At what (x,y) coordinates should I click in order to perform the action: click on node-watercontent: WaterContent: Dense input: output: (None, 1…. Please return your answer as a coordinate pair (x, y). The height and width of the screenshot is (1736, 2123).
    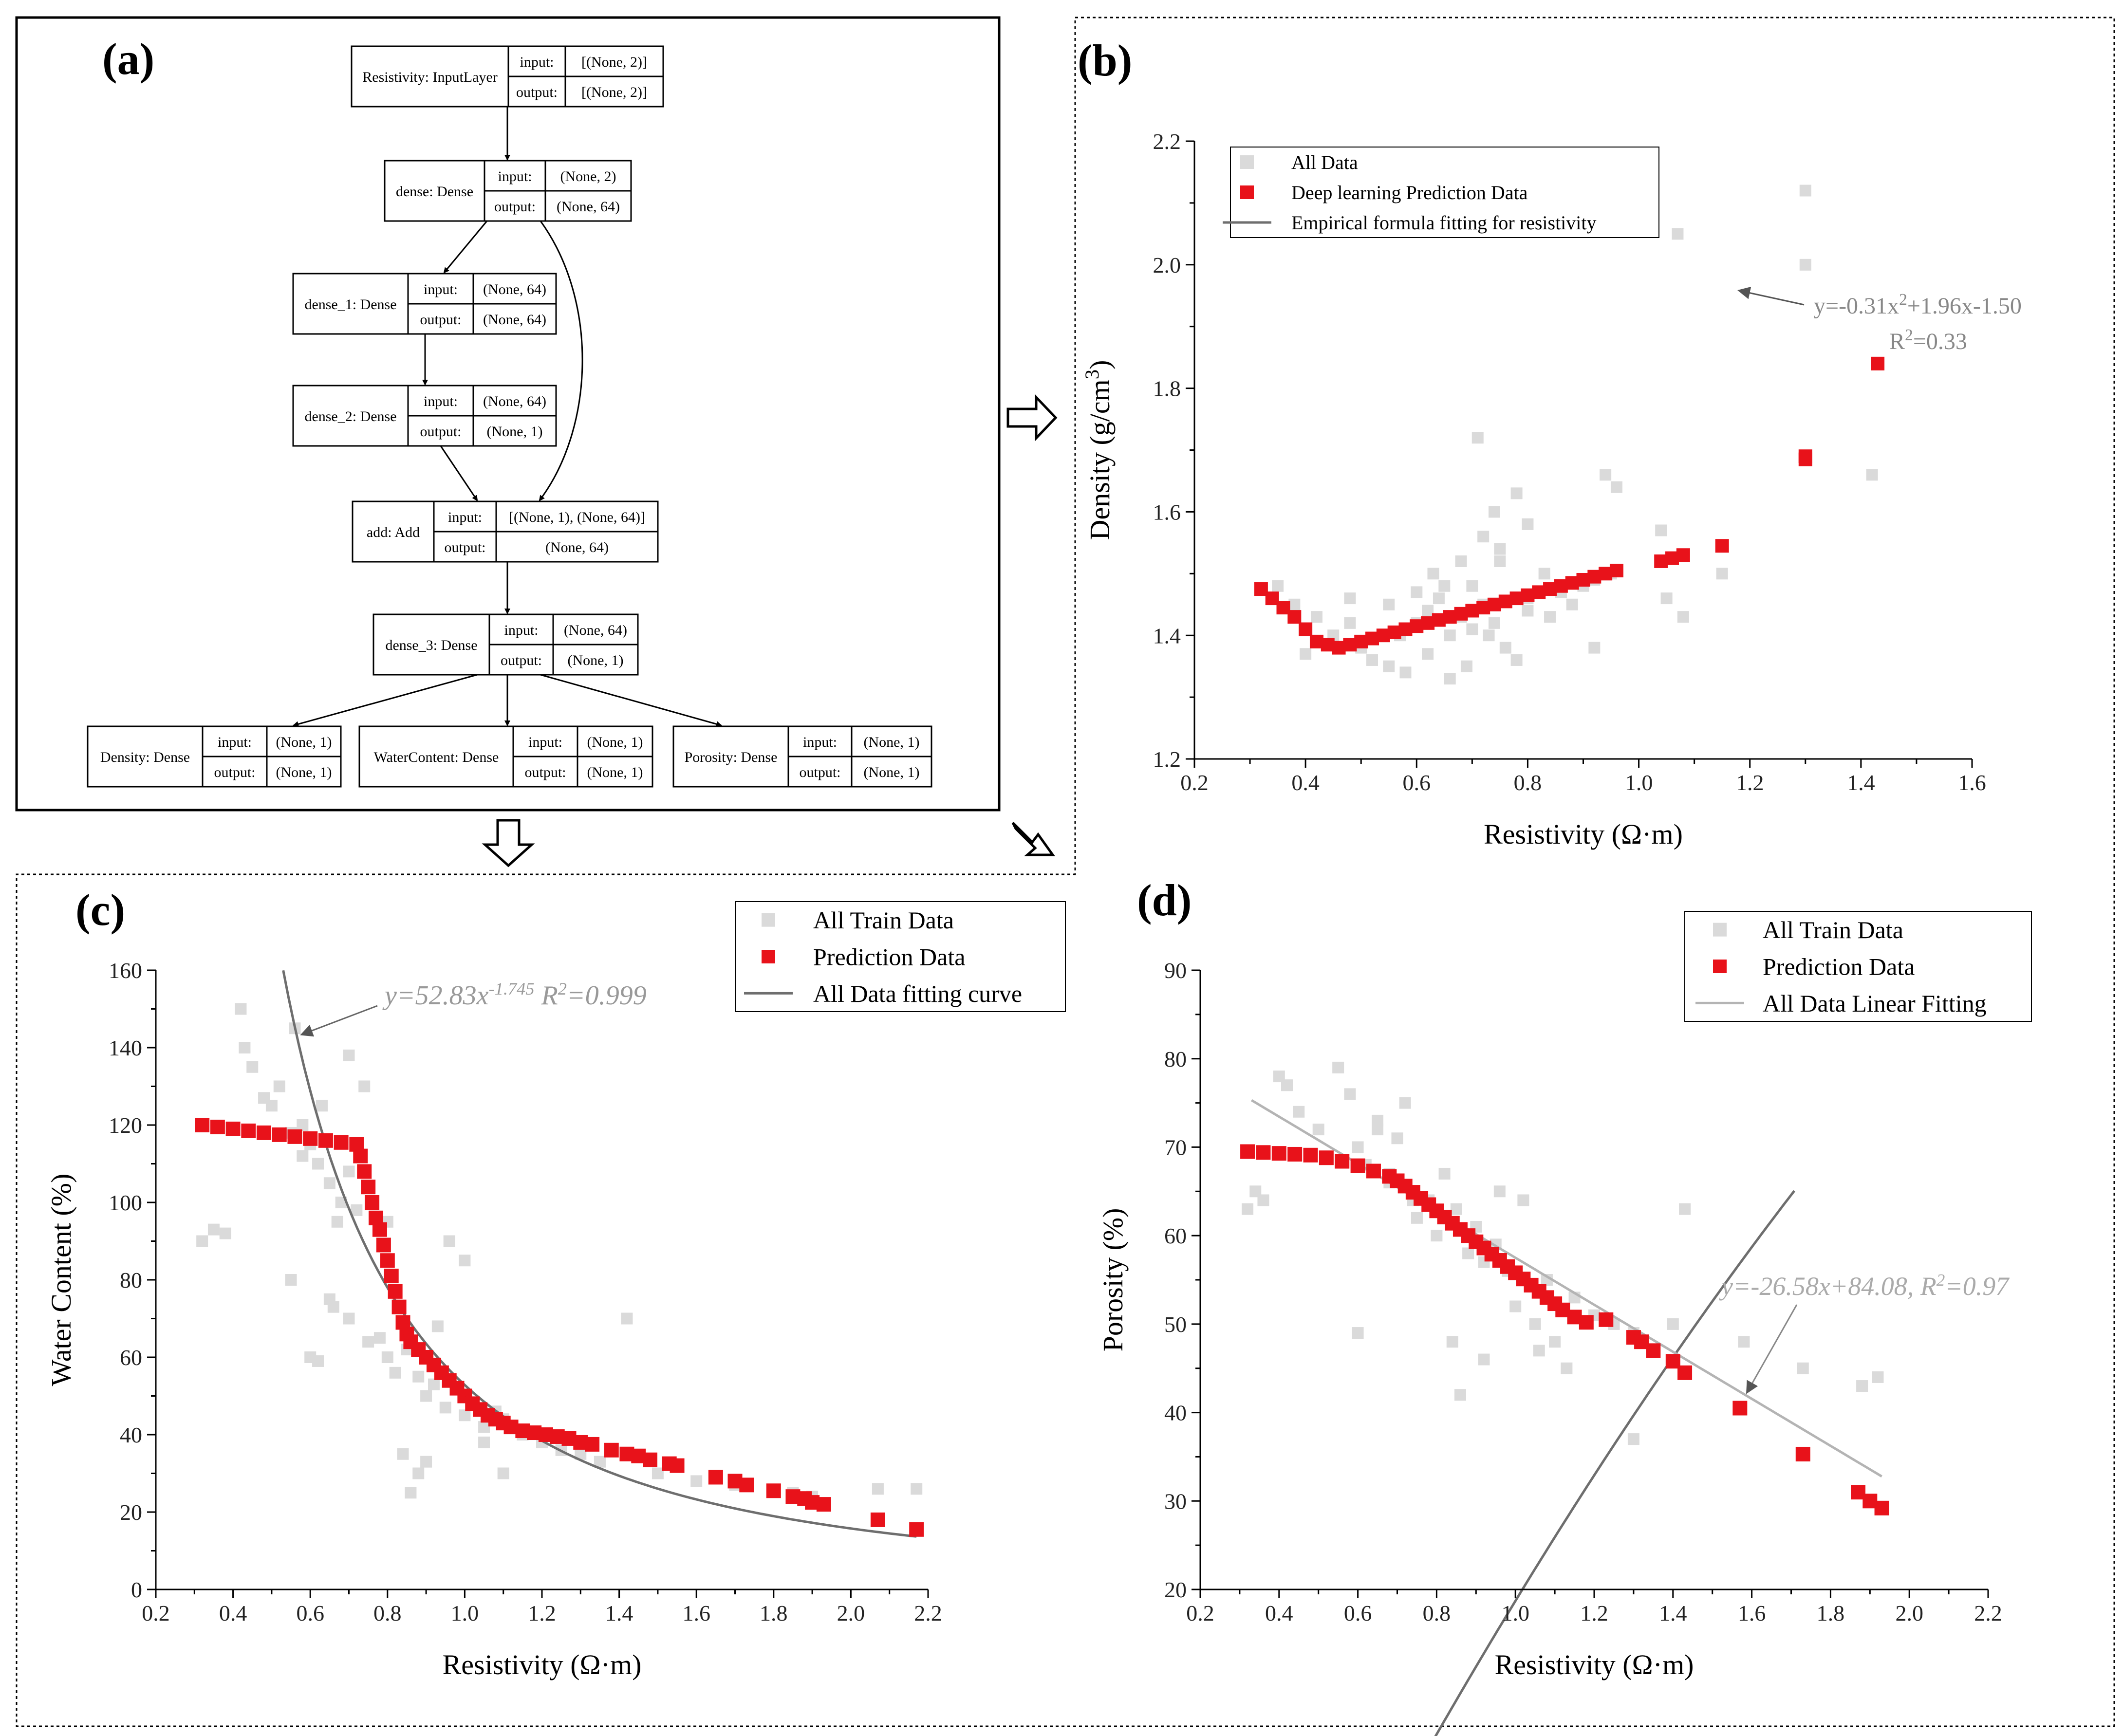
    Looking at the image, I should click on (505, 756).